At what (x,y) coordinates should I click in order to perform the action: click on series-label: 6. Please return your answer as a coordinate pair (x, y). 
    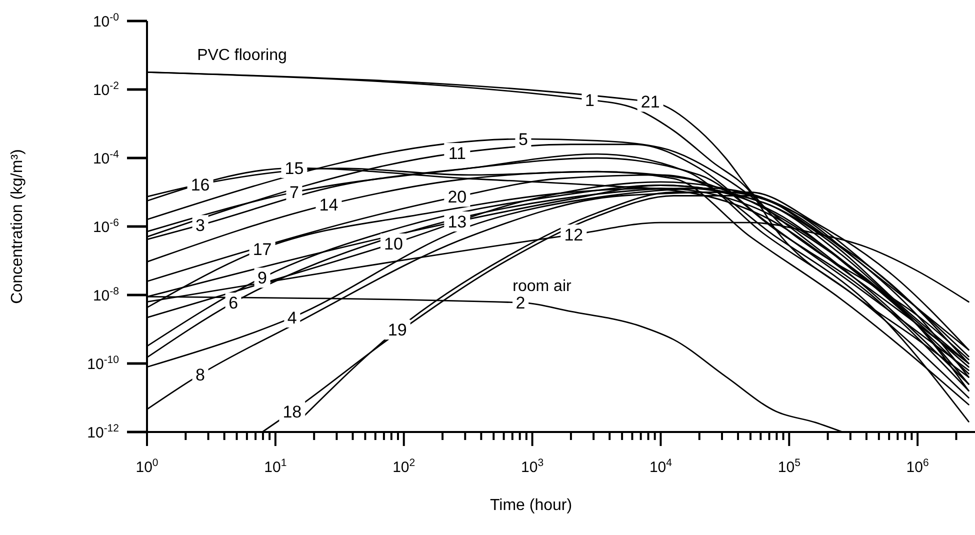
    Looking at the image, I should click on (233, 303).